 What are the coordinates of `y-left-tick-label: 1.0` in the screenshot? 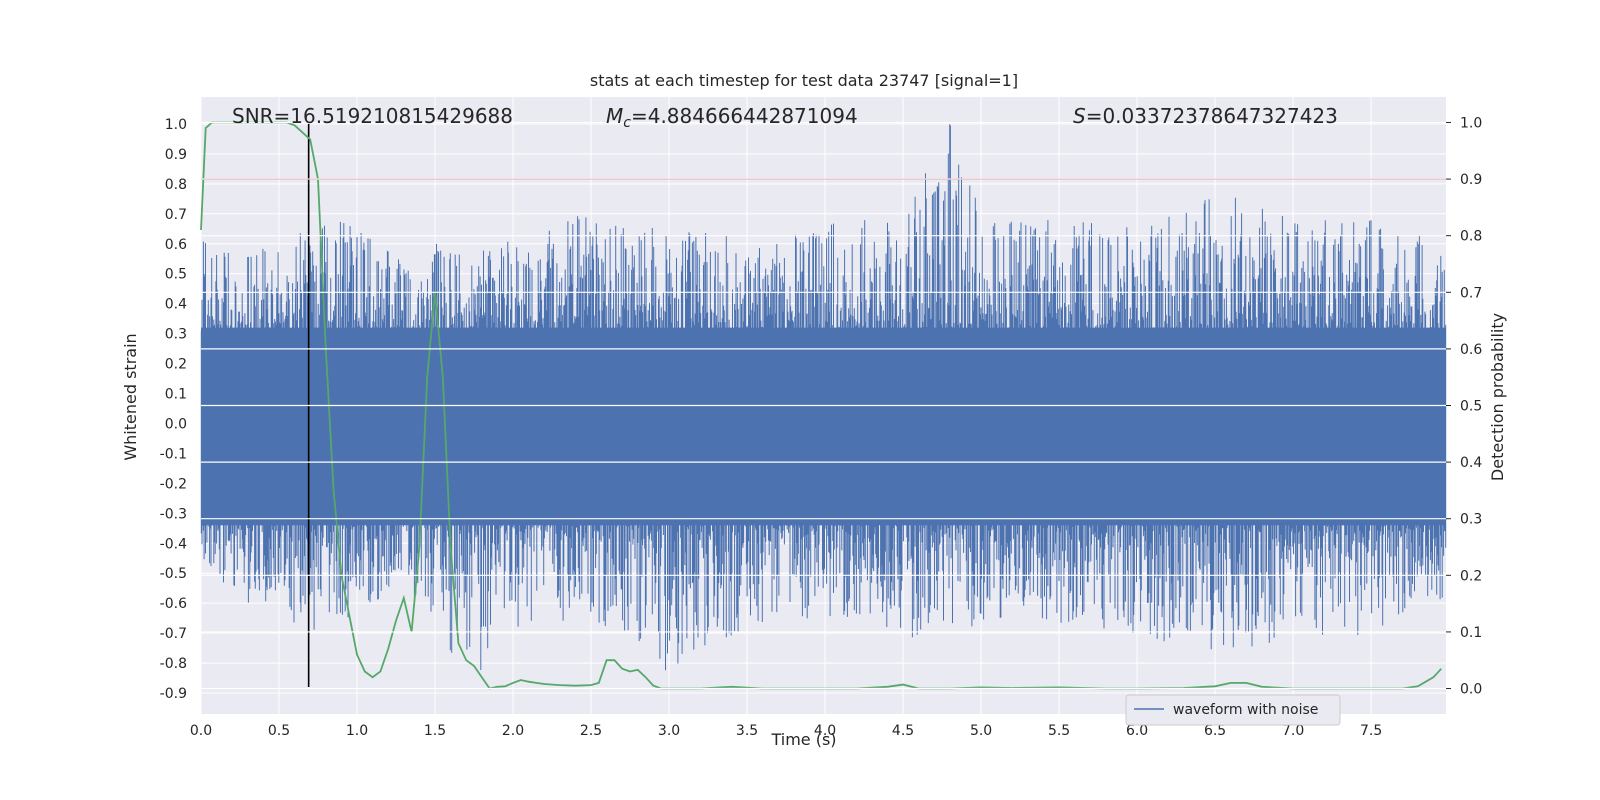 It's located at (176, 125).